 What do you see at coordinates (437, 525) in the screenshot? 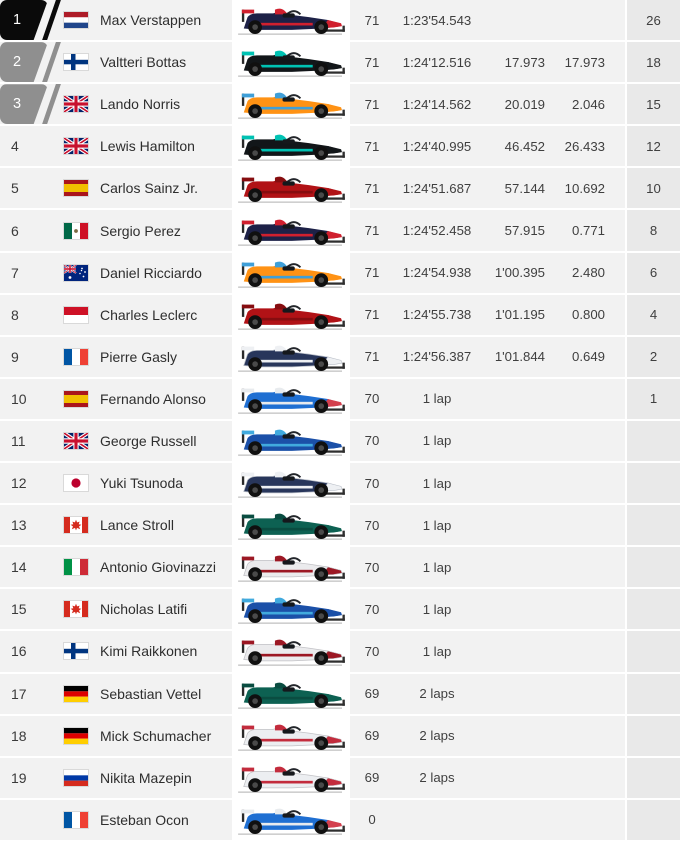
I see `race-time: 1 lap` at bounding box center [437, 525].